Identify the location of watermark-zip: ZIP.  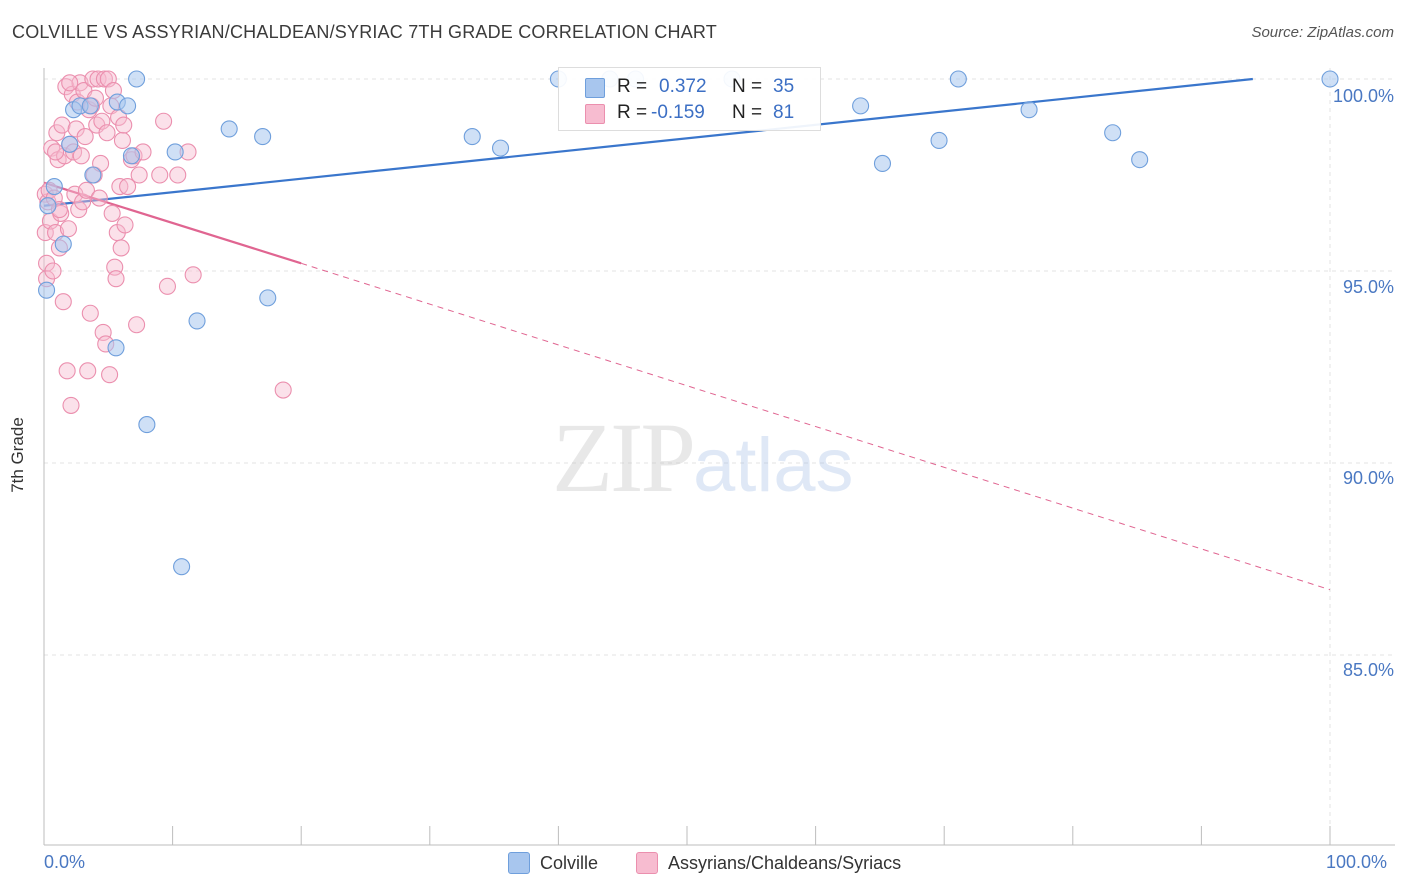
(624, 457).